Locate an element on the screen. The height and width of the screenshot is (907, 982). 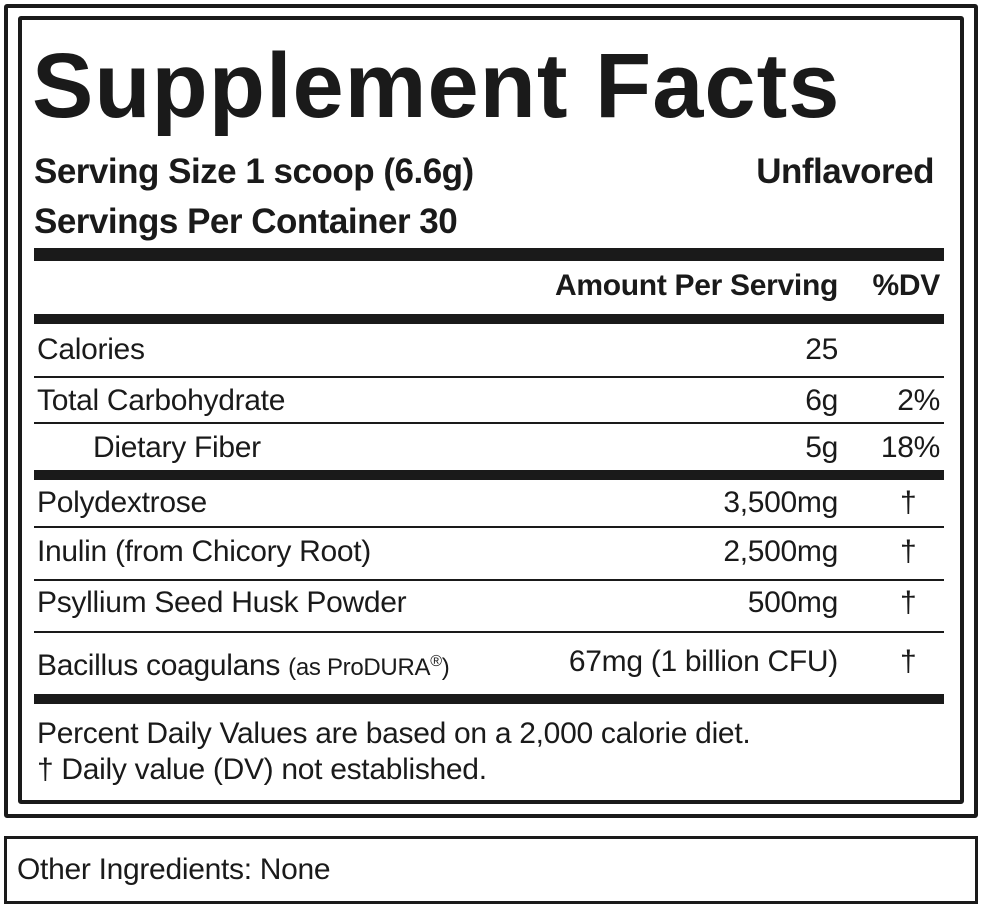
thick-divider is located at coordinates (489, 254).